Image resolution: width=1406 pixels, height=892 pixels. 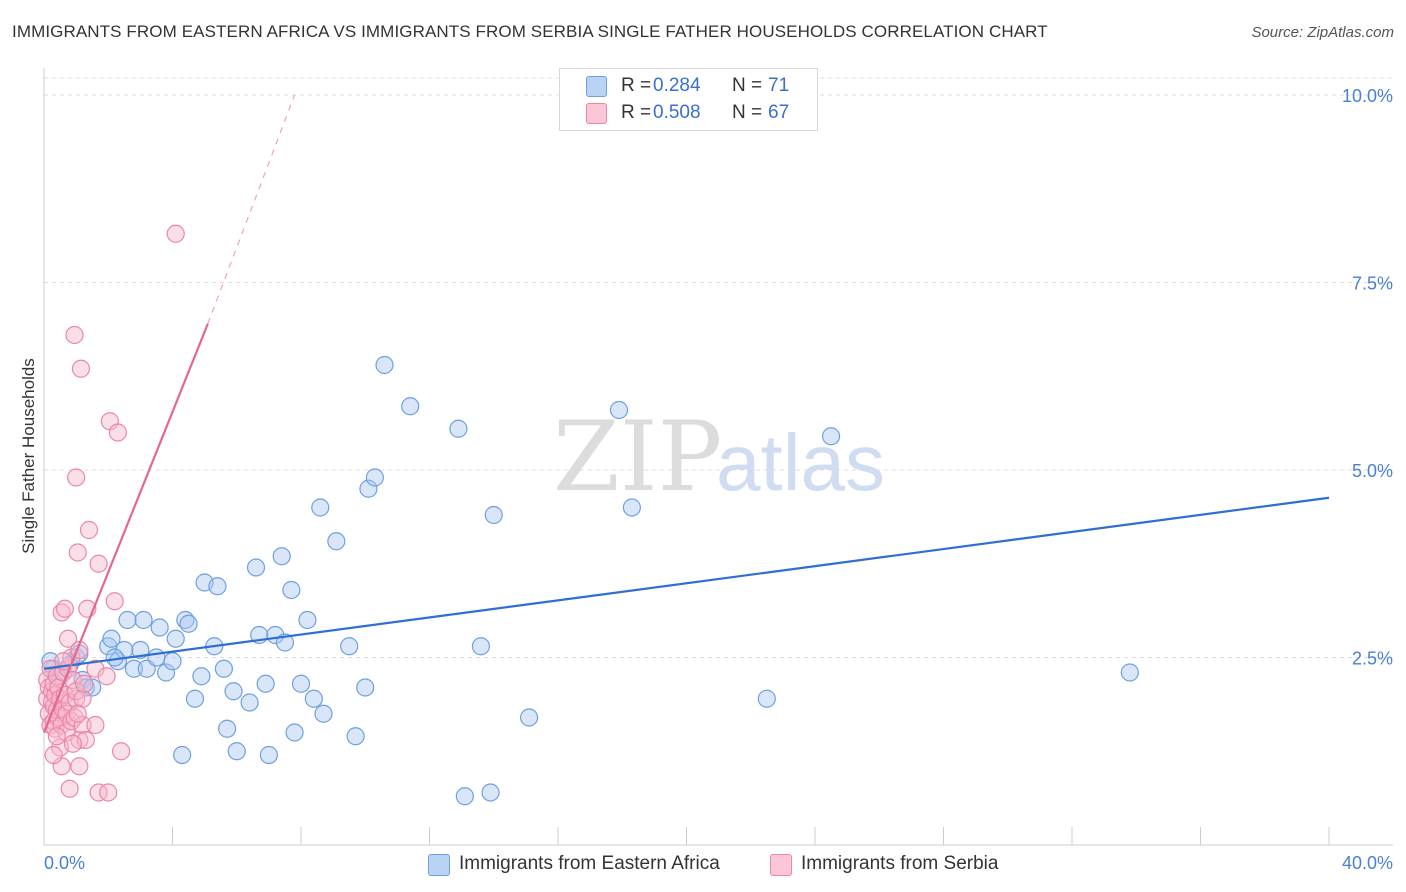 I want to click on legend-n-value: 67, so click(x=779, y=112).